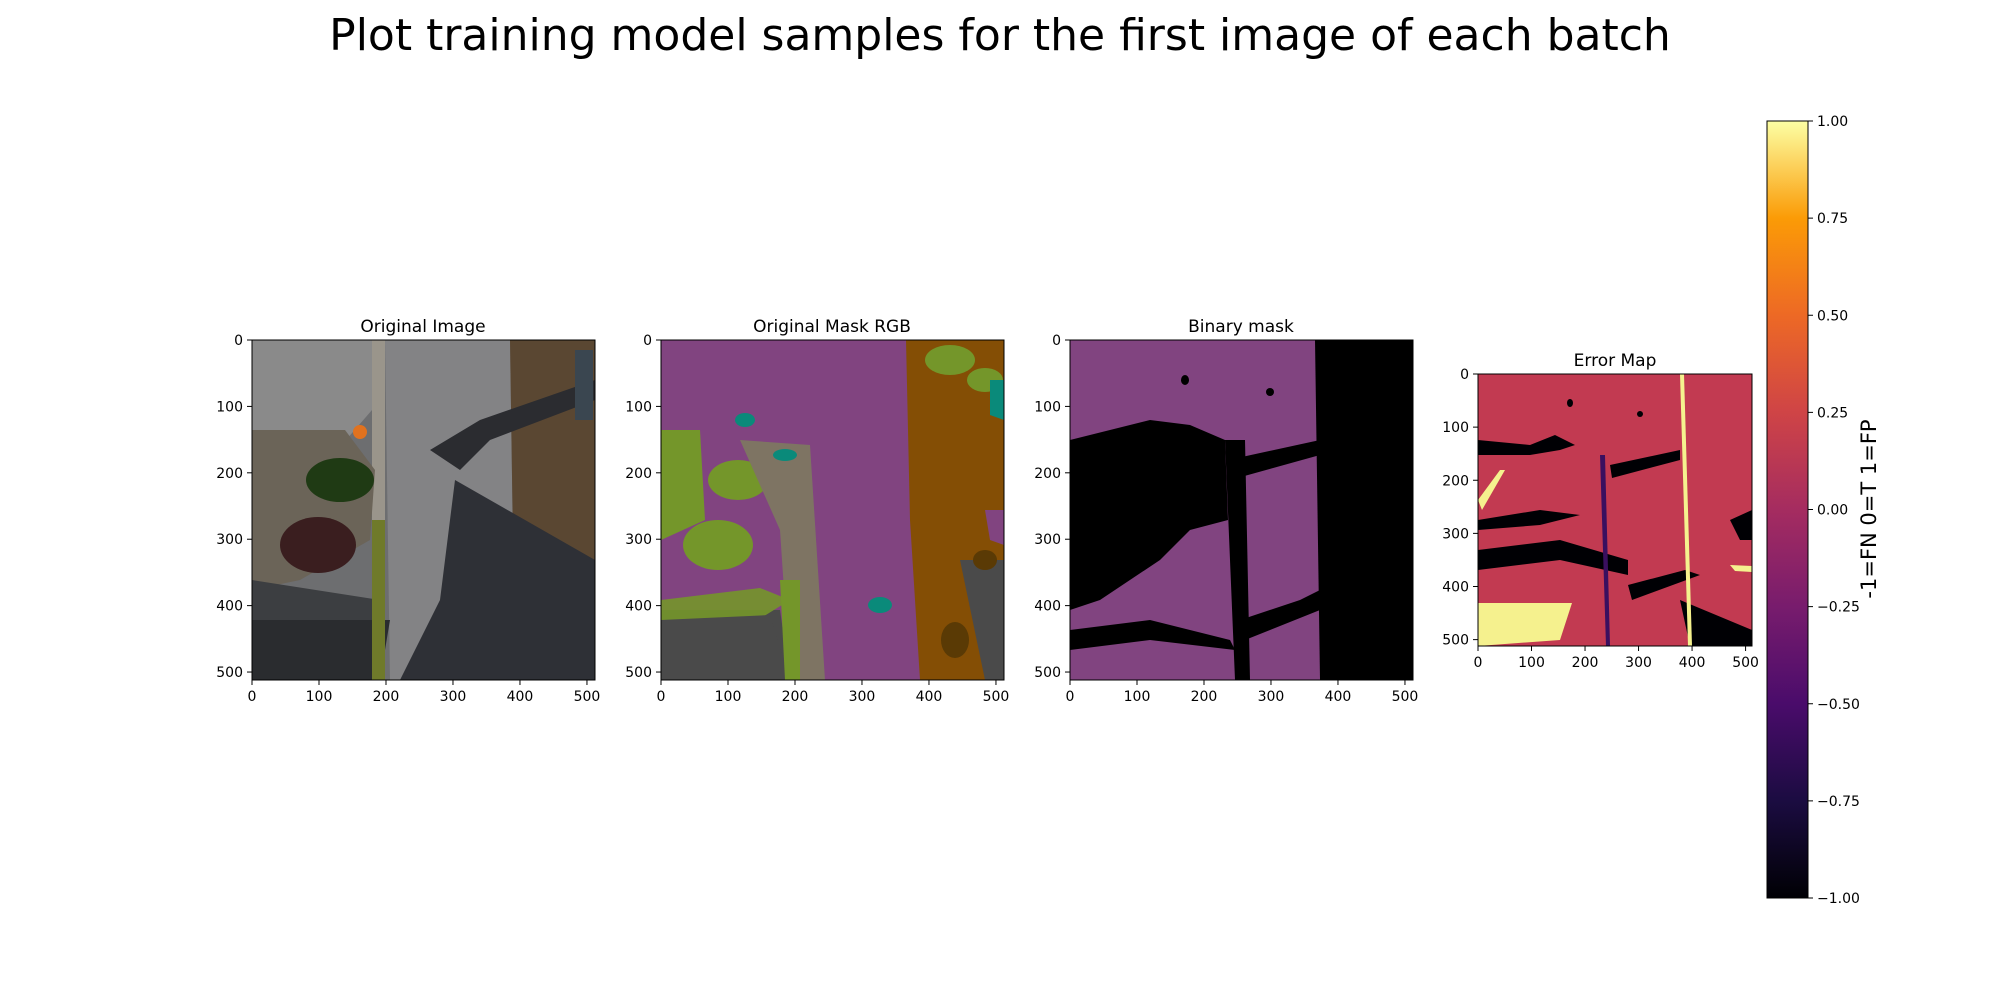  Describe the element at coordinates (1838, 899) in the screenshot. I see `colorbar-tick-label: −1.00` at that location.